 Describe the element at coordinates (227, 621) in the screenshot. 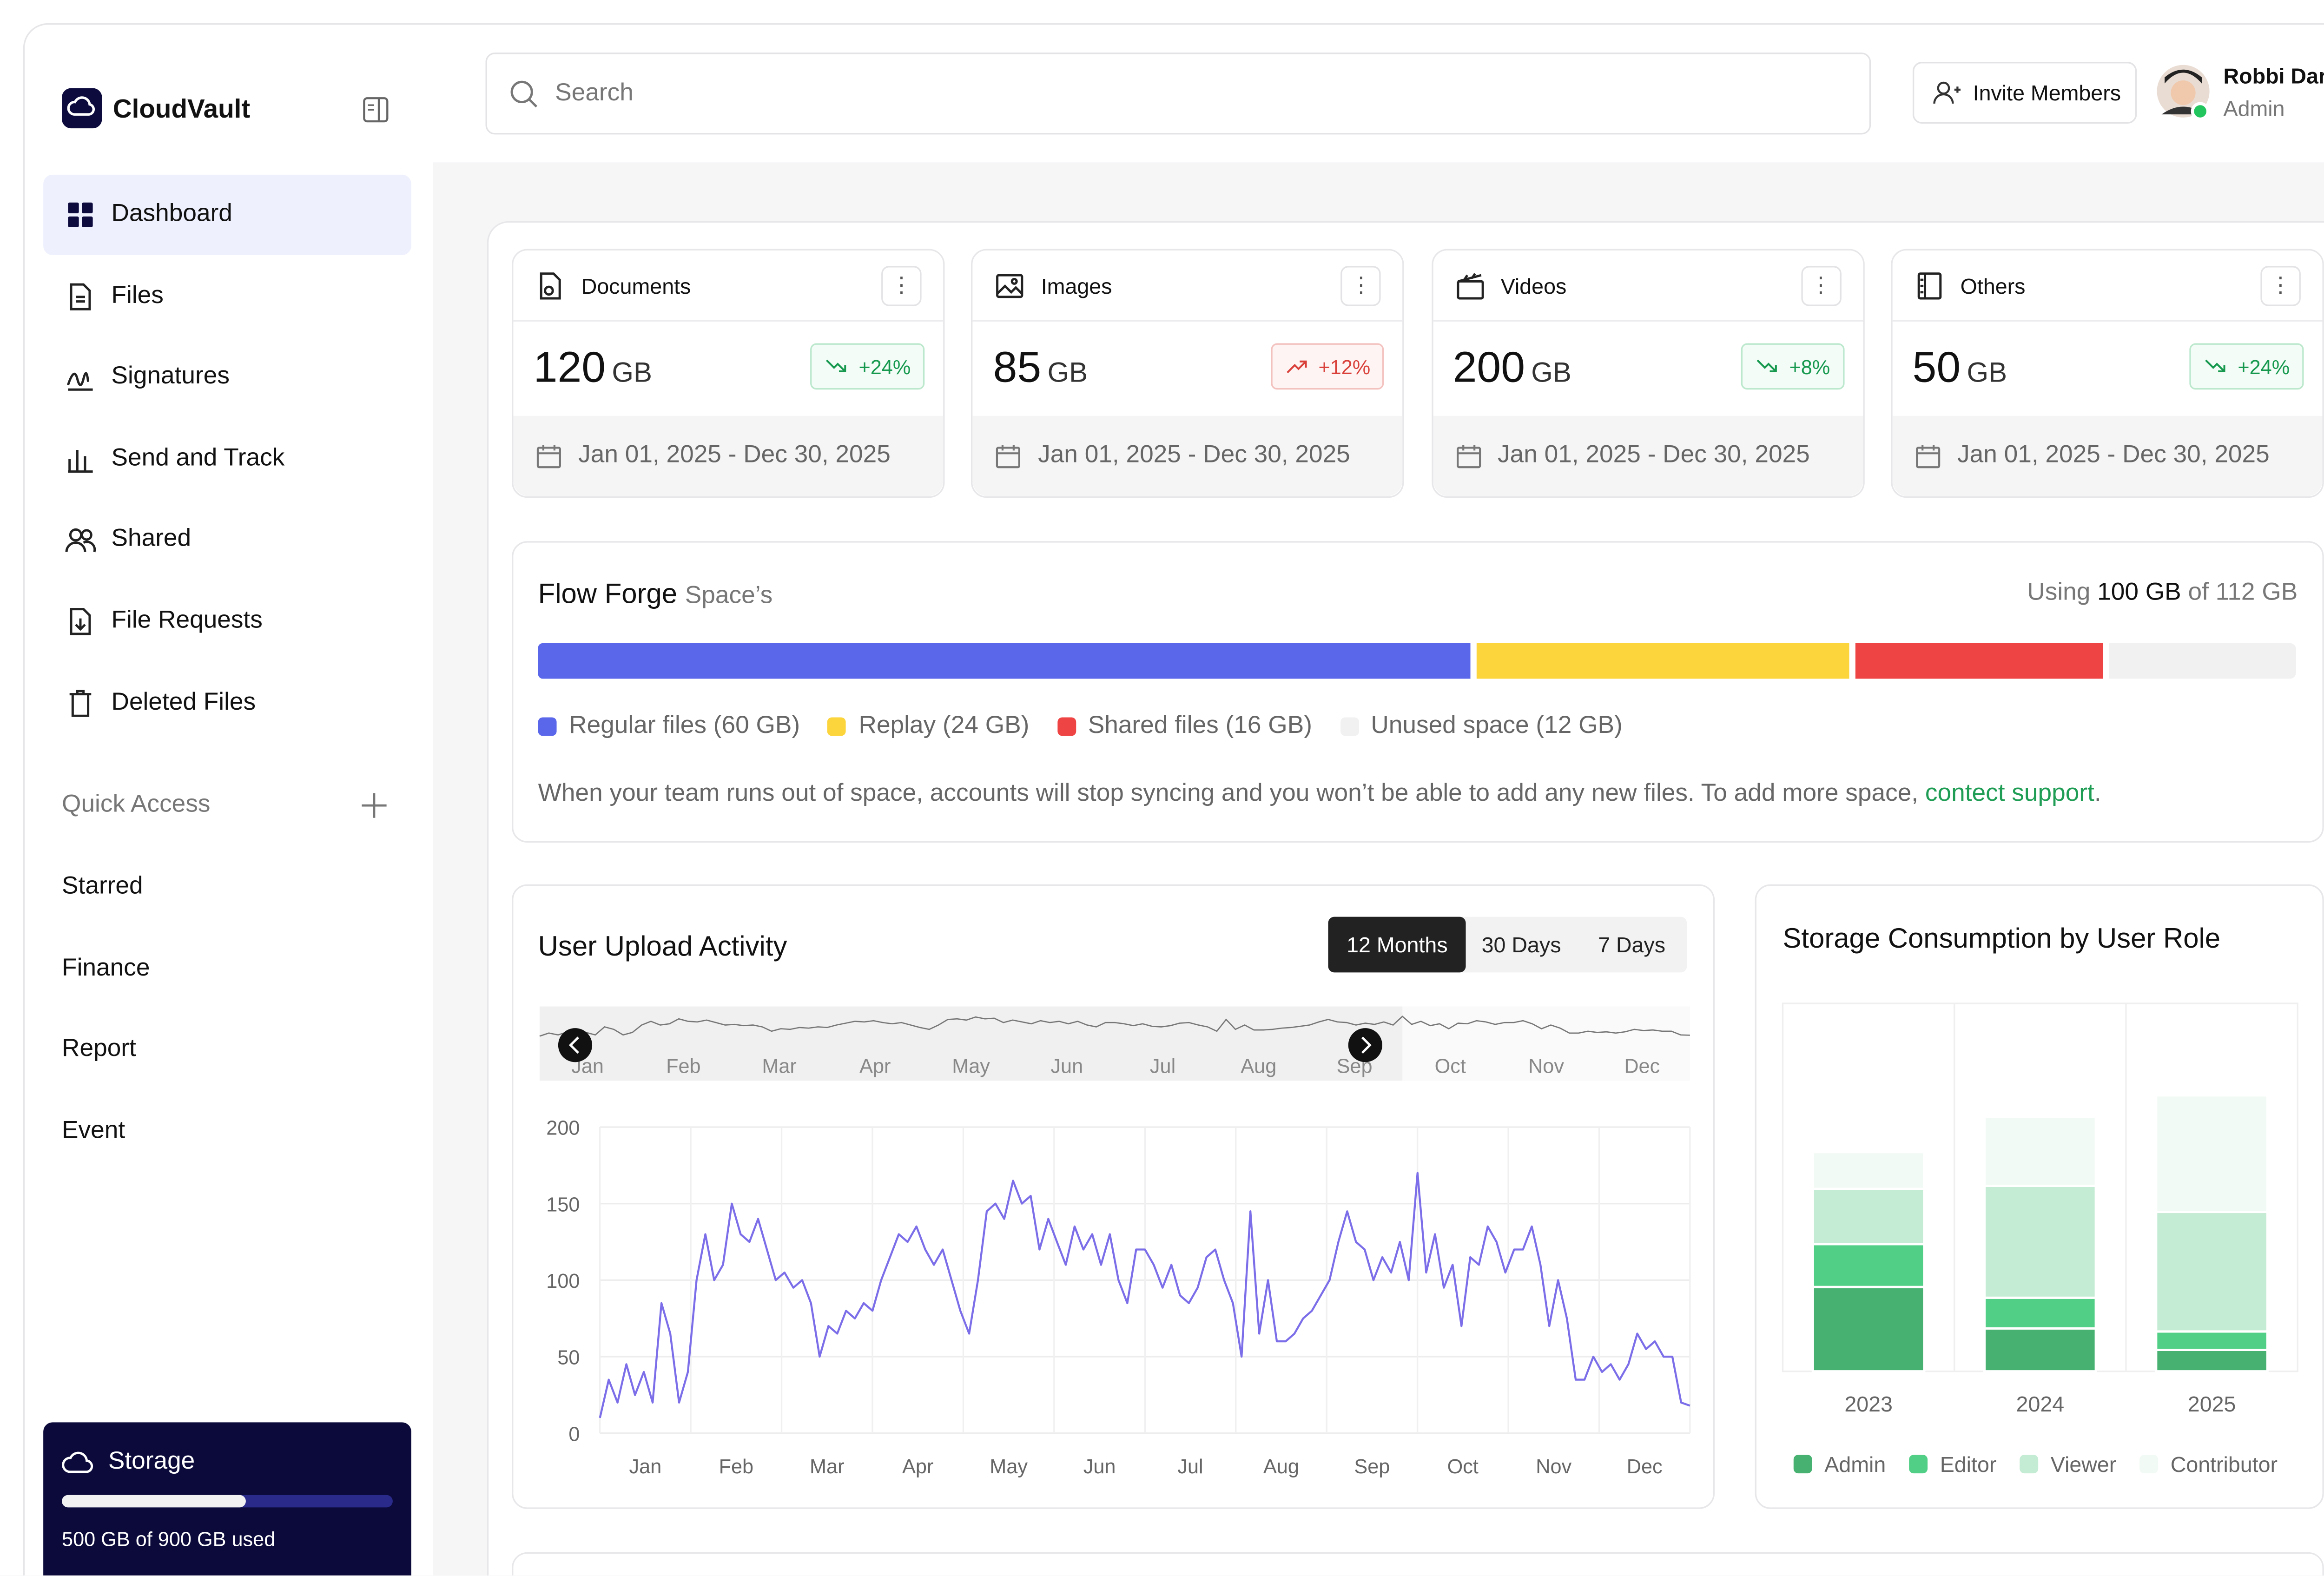

I see `nav-item: File Requests` at that location.